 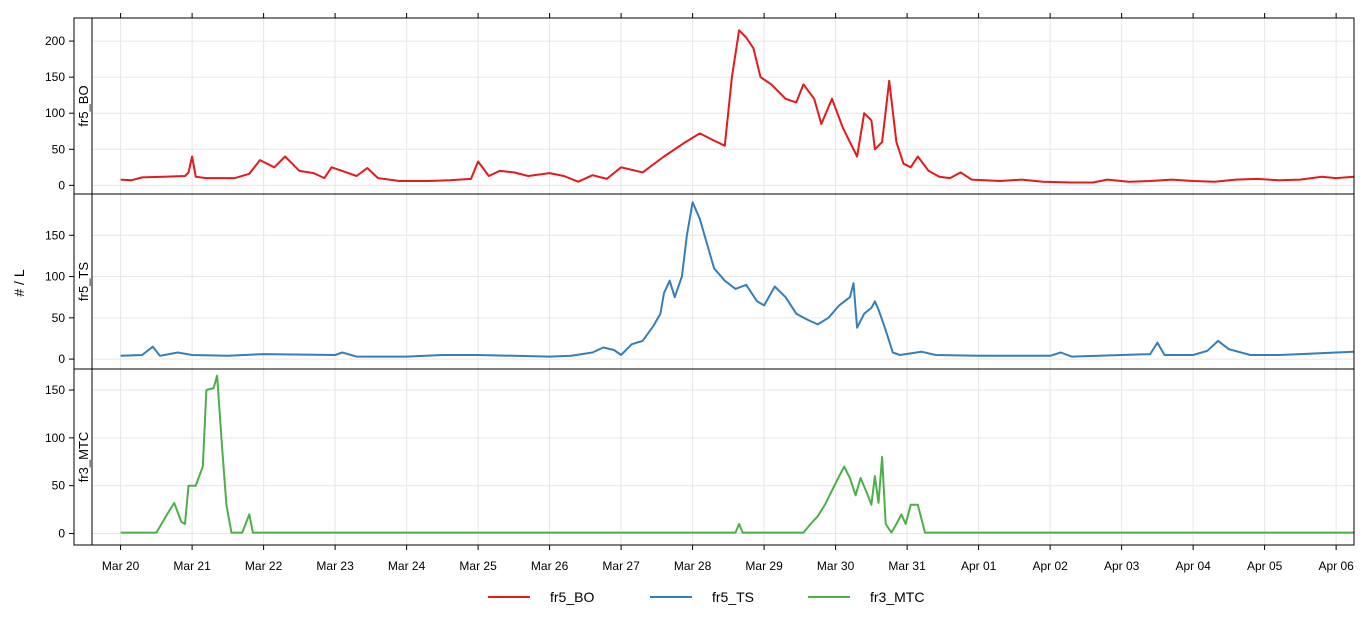 I want to click on x-tick-label: Mar 31, so click(x=907, y=566).